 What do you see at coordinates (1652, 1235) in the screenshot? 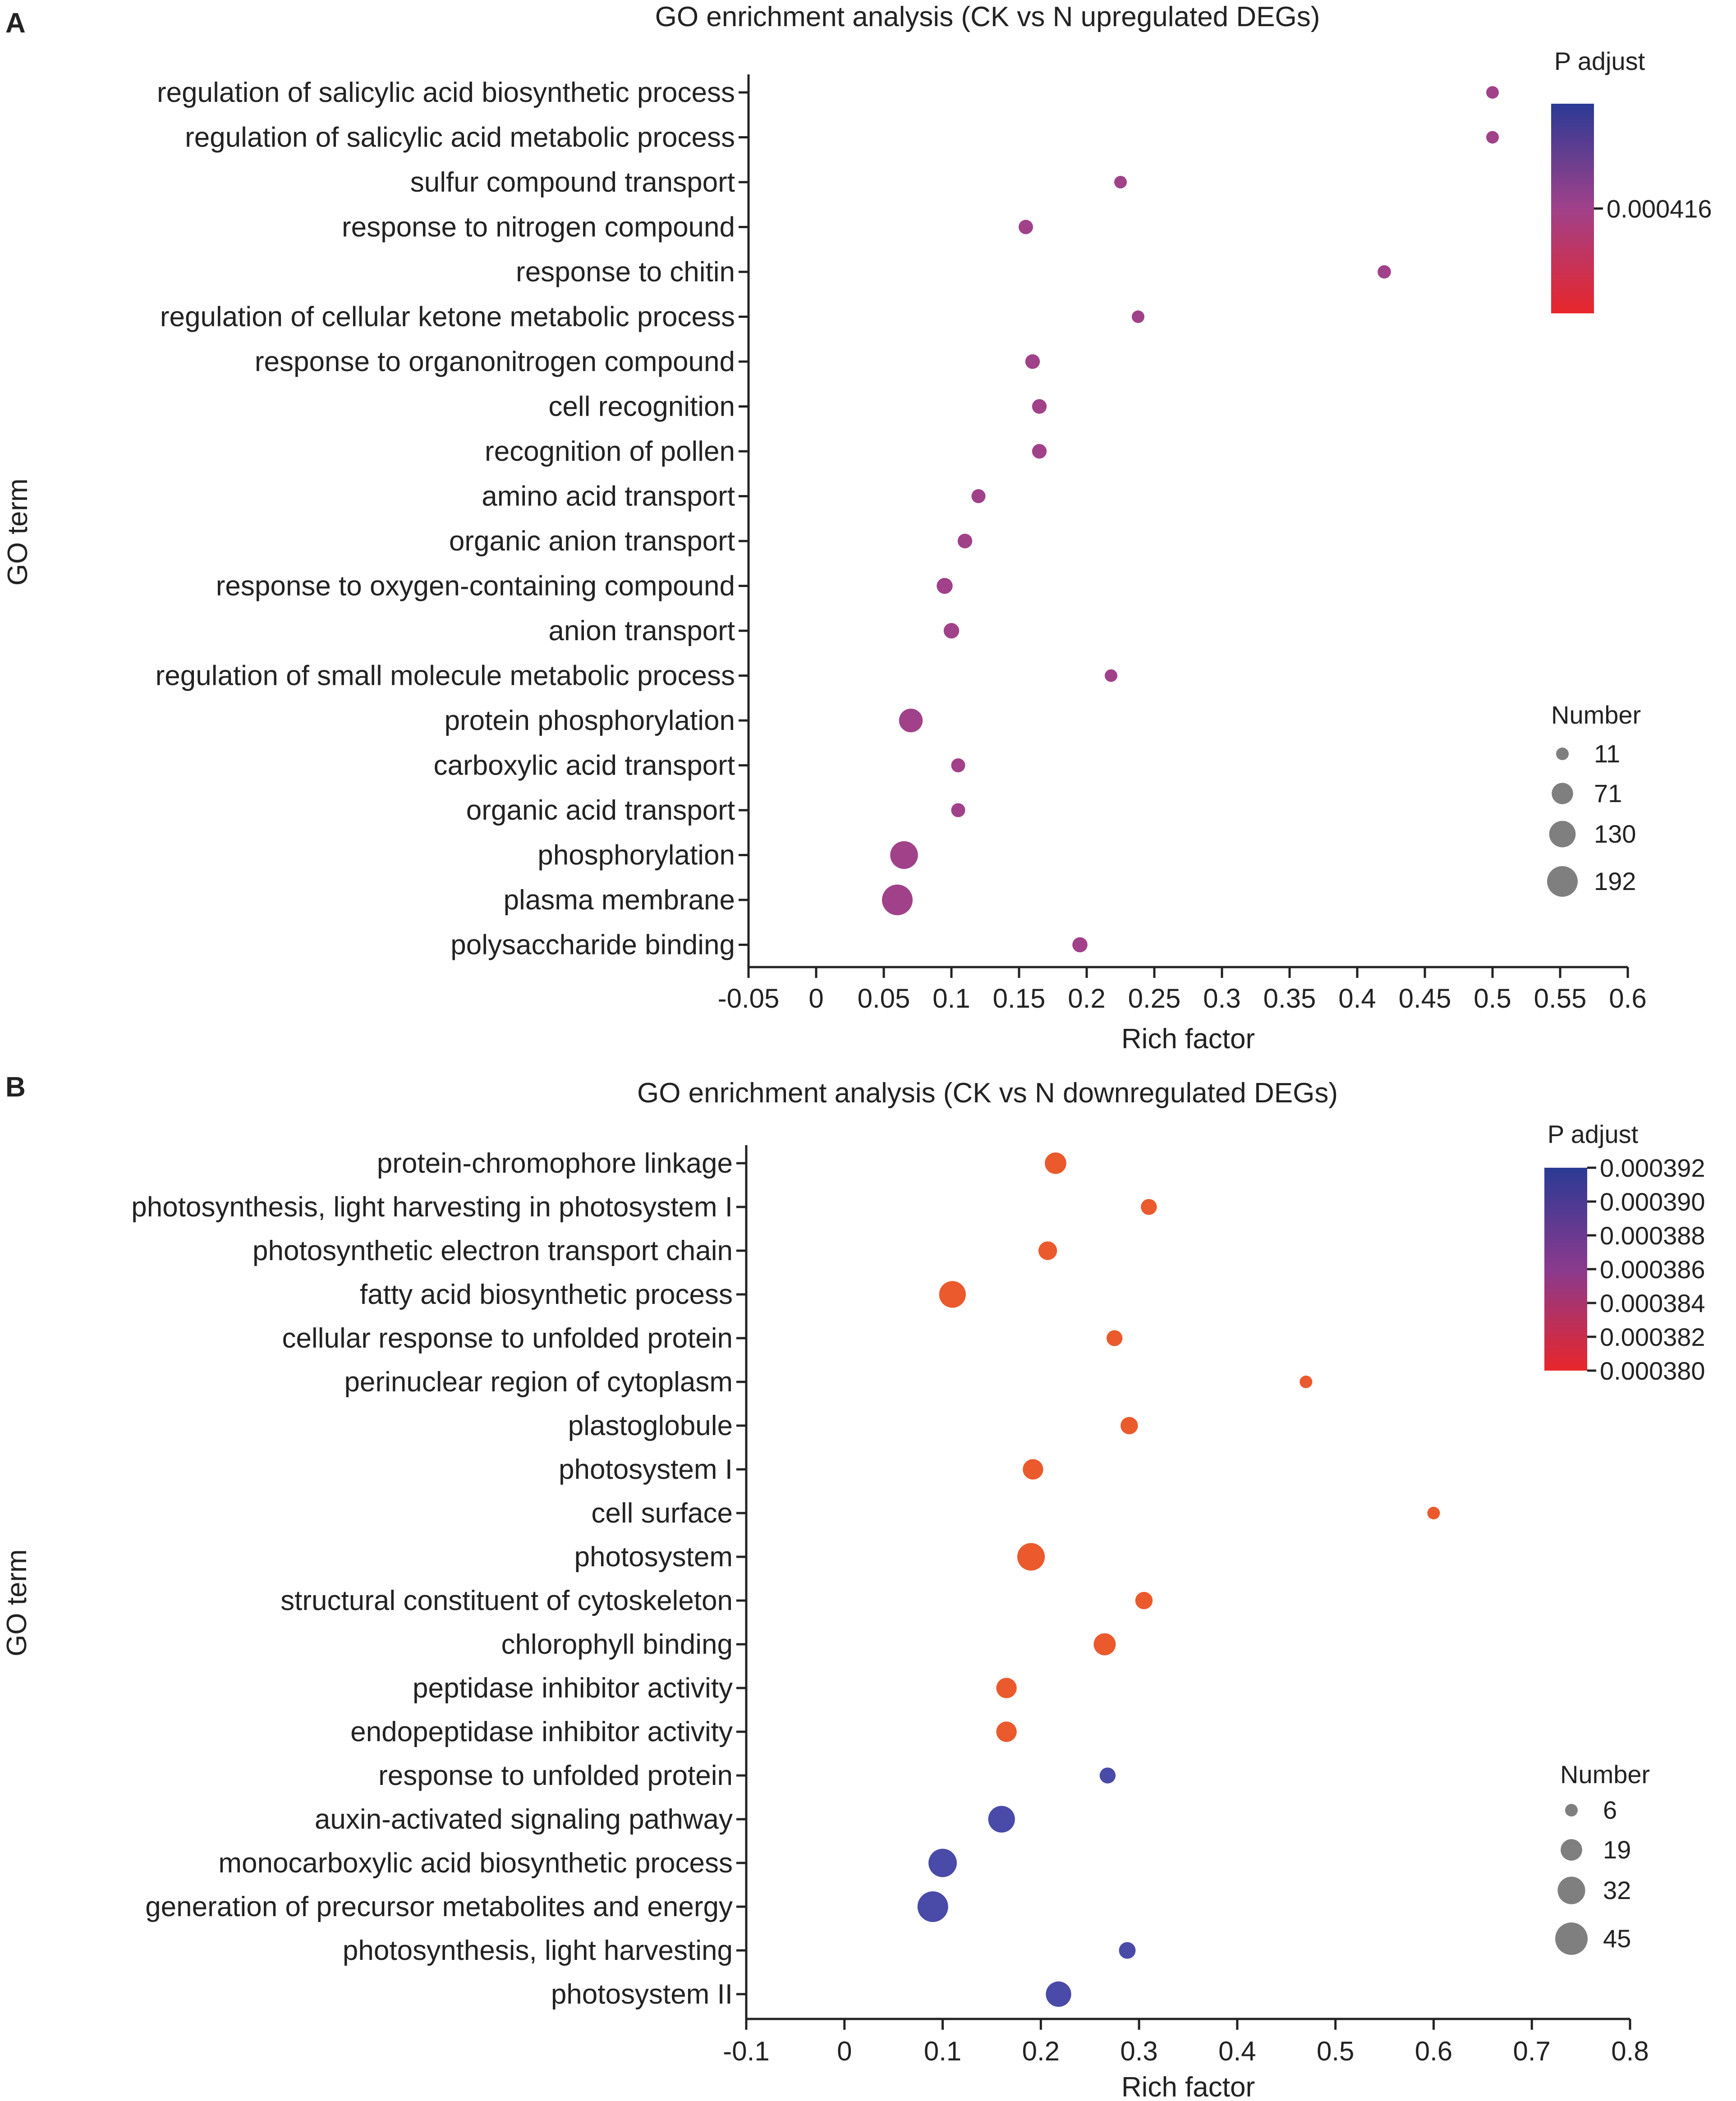
I see `colorbar-tick-label: 0.000388` at bounding box center [1652, 1235].